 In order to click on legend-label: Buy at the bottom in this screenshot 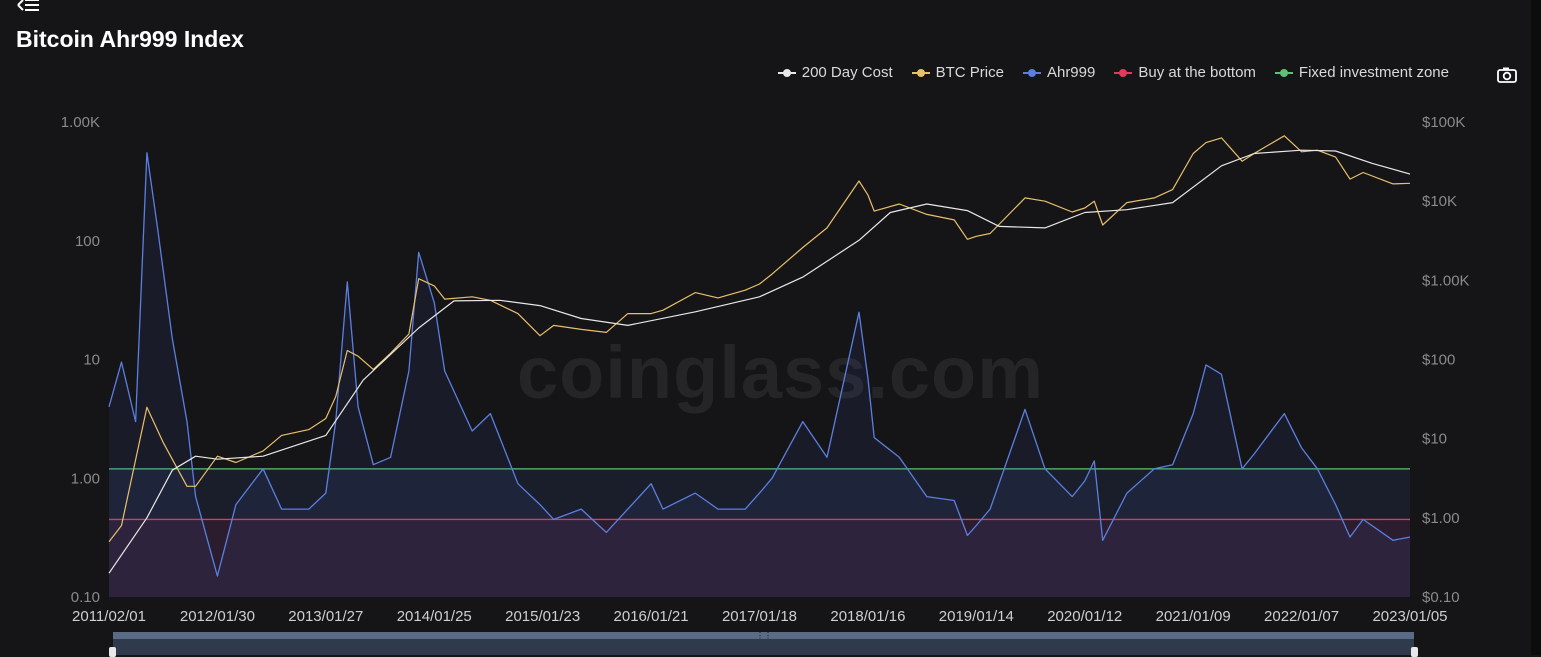, I will do `click(1197, 72)`.